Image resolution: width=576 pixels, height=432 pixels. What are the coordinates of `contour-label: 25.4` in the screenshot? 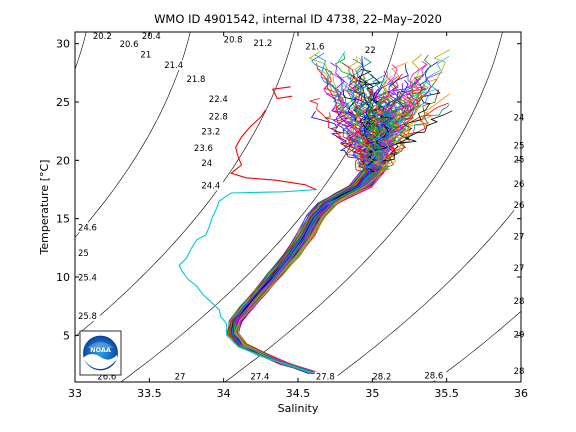 It's located at (87, 279).